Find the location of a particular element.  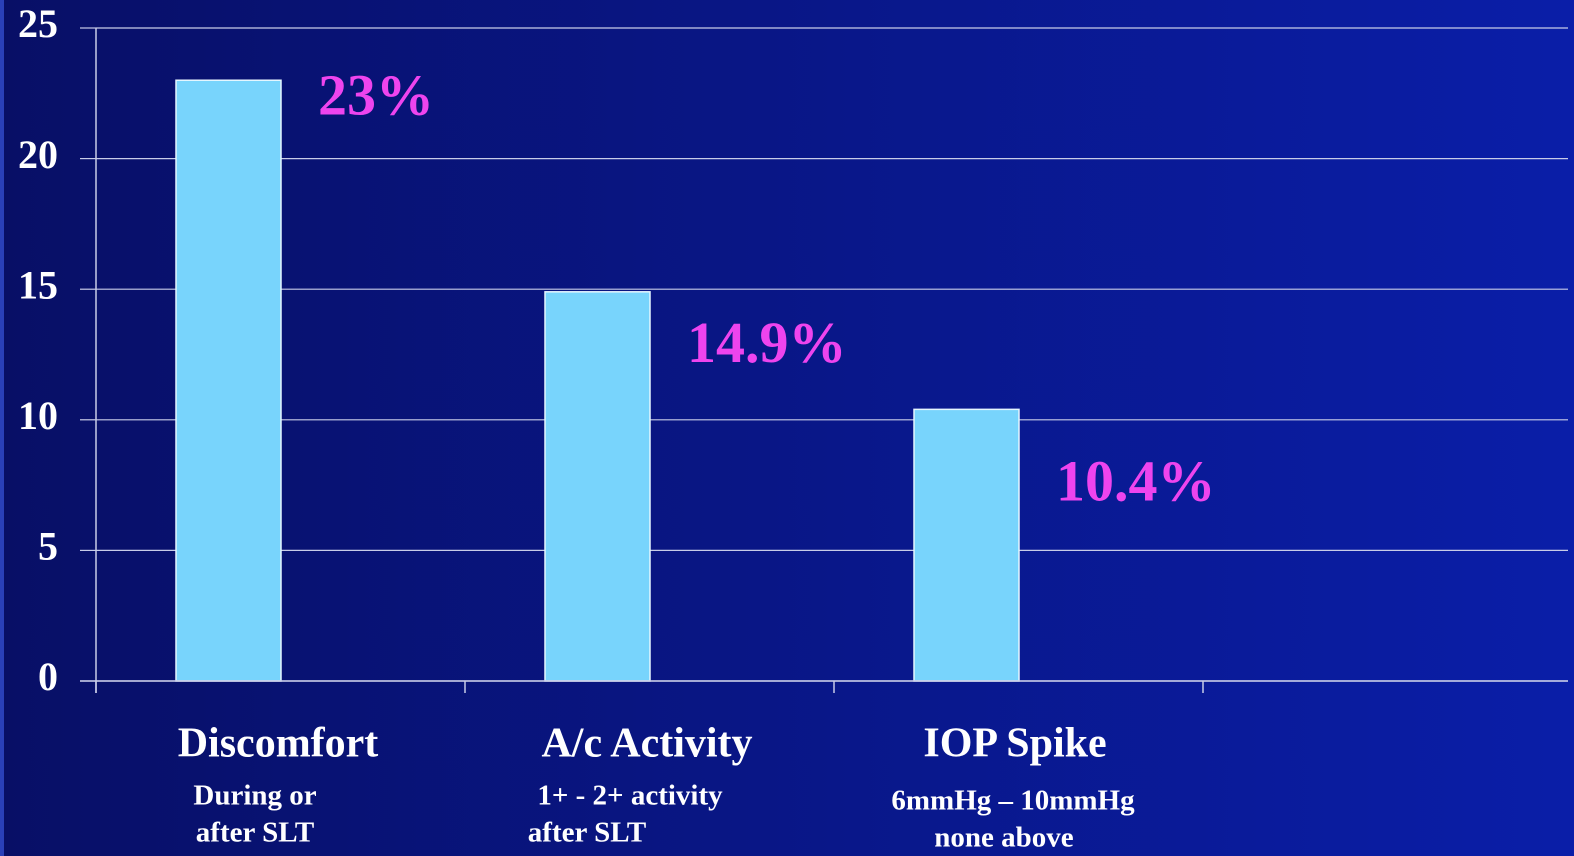

y-tick-label: 5 is located at coordinates (48, 546).